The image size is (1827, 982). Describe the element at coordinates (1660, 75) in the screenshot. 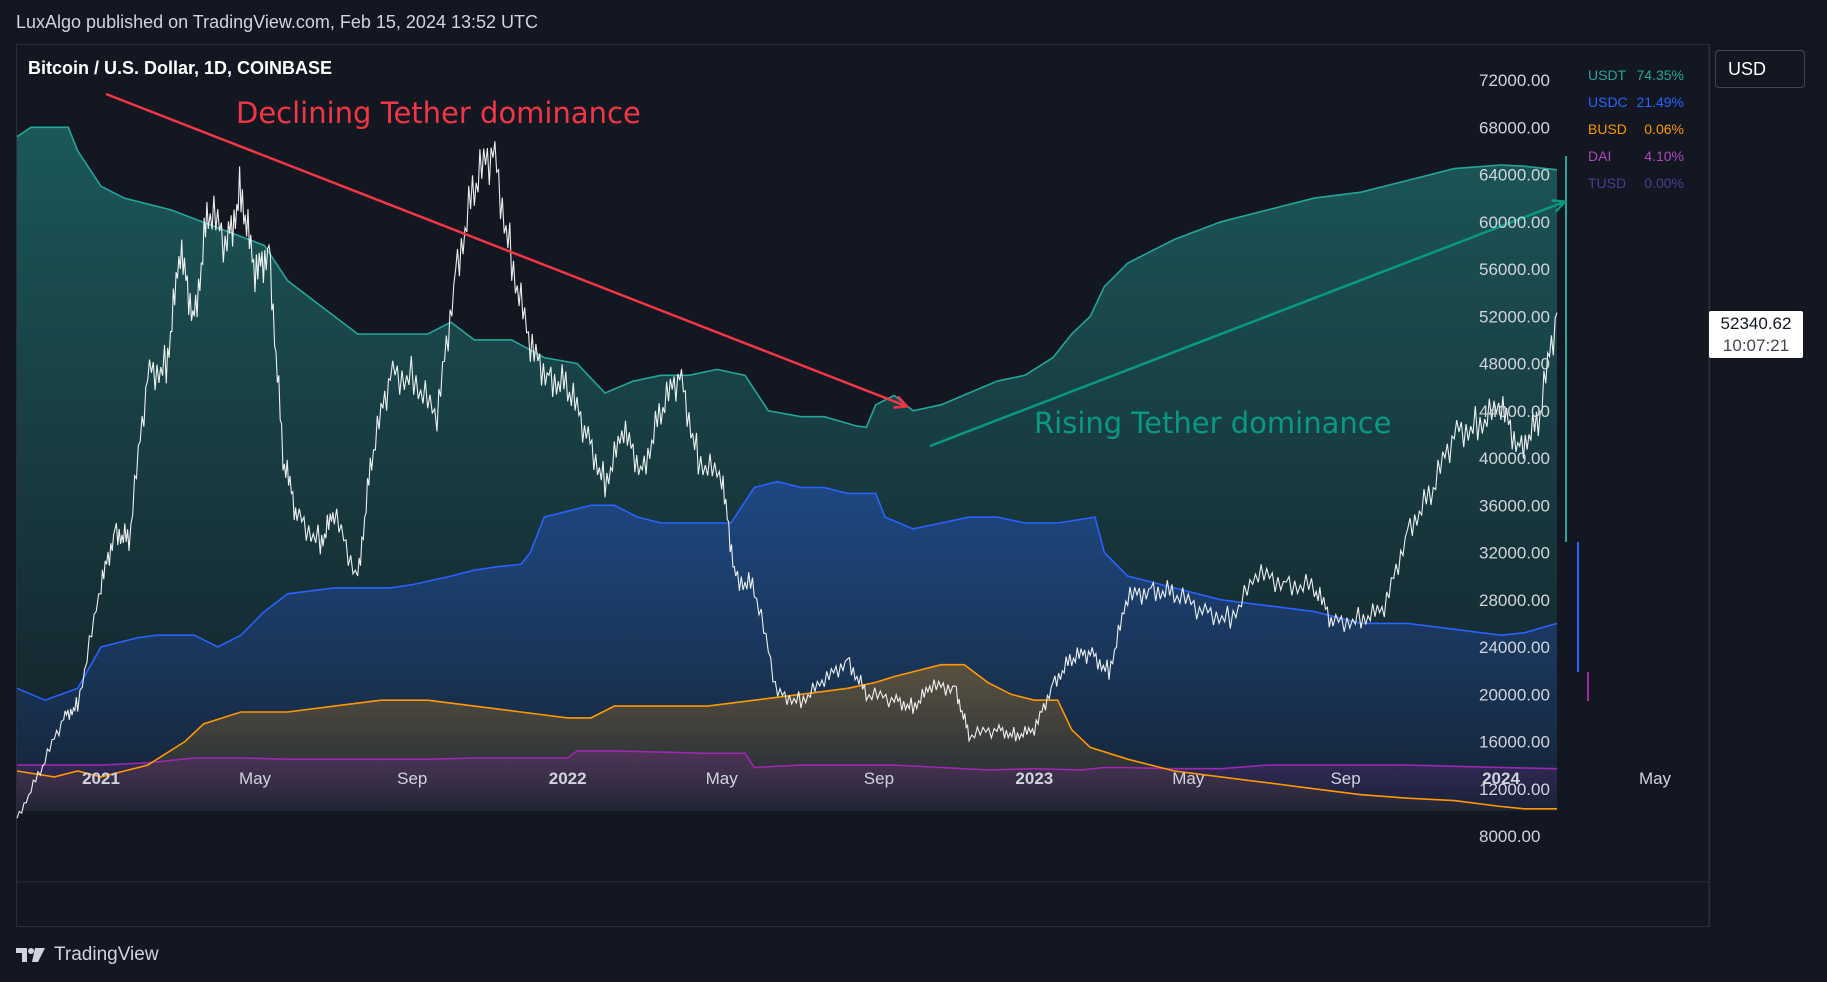

I see `legend-value: 74.35%` at that location.